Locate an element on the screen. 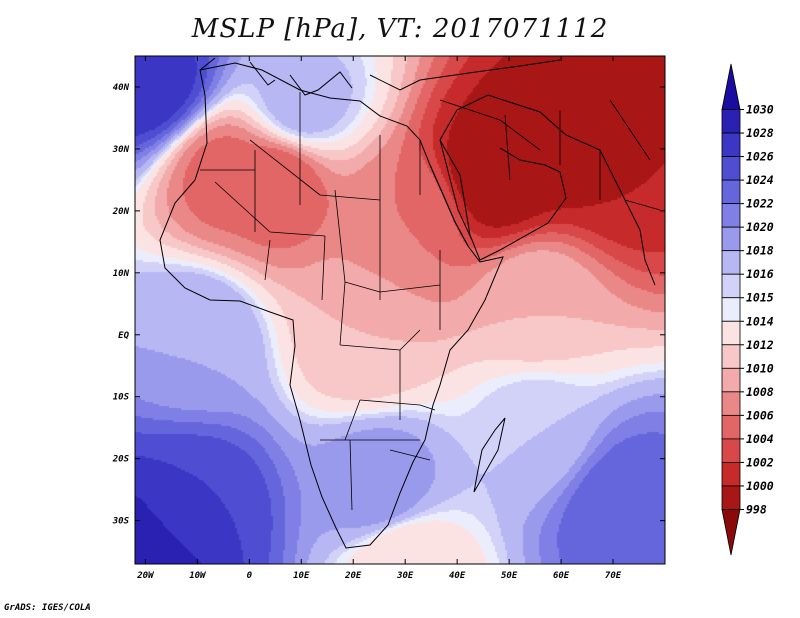 Image resolution: width=800 pixels, height=618 pixels. colorbar-label: 1028 is located at coordinates (760, 133).